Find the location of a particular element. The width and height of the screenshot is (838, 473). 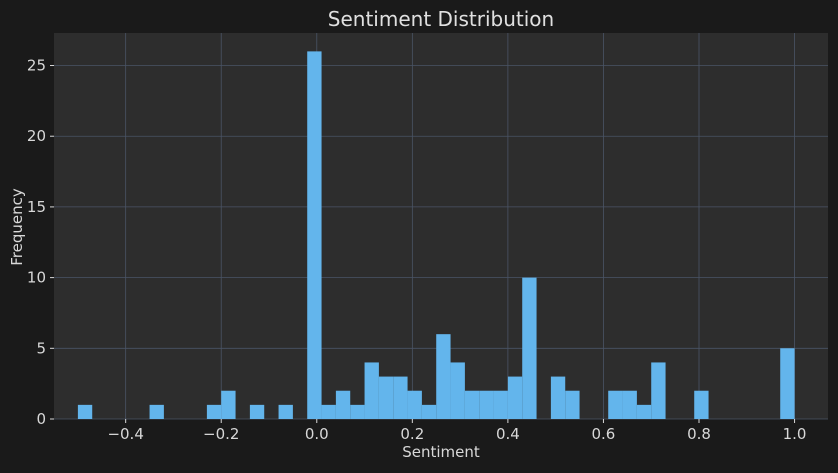

x-tick-label: 0.0 is located at coordinates (317, 434).